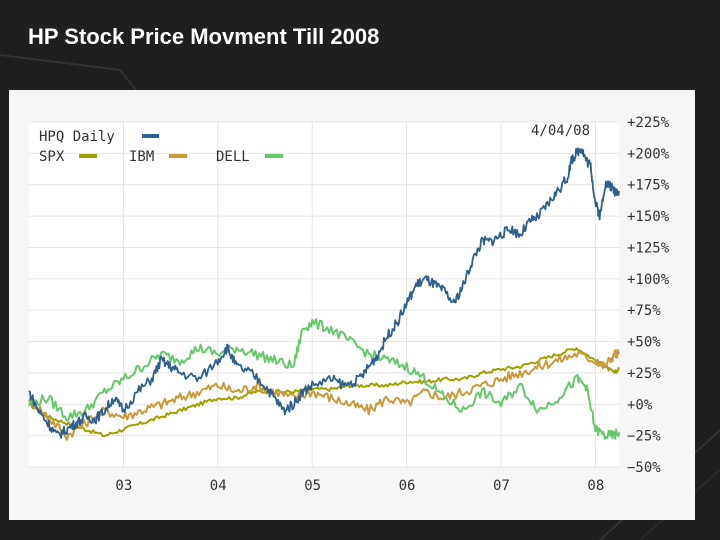  Describe the element at coordinates (324, 395) in the screenshot. I see `series-line-ibm` at that location.